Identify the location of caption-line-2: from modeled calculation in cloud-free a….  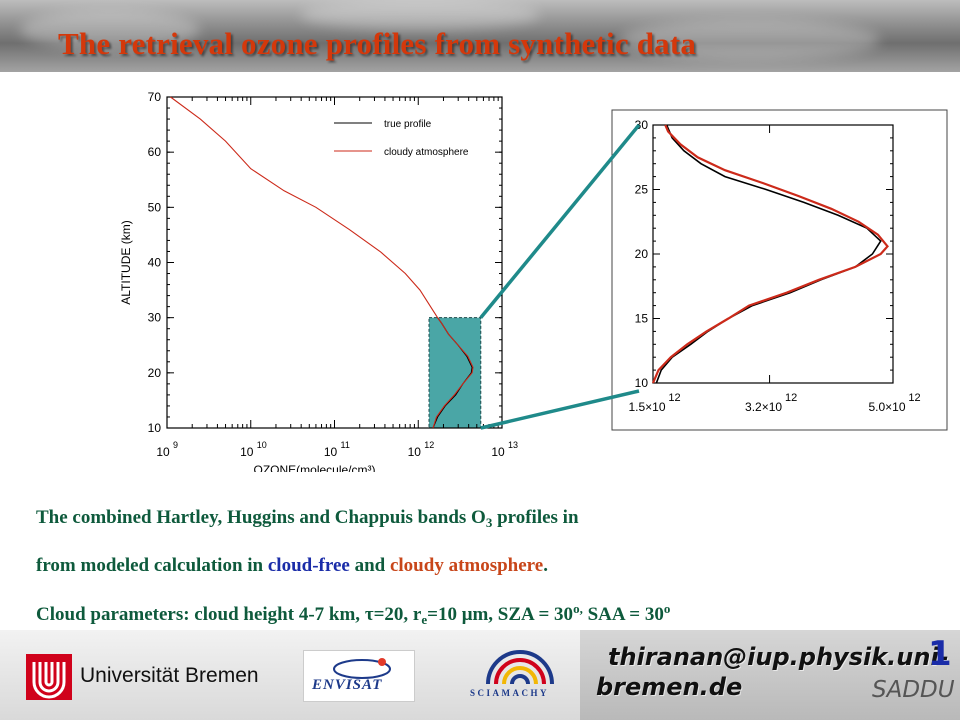
(292, 566).